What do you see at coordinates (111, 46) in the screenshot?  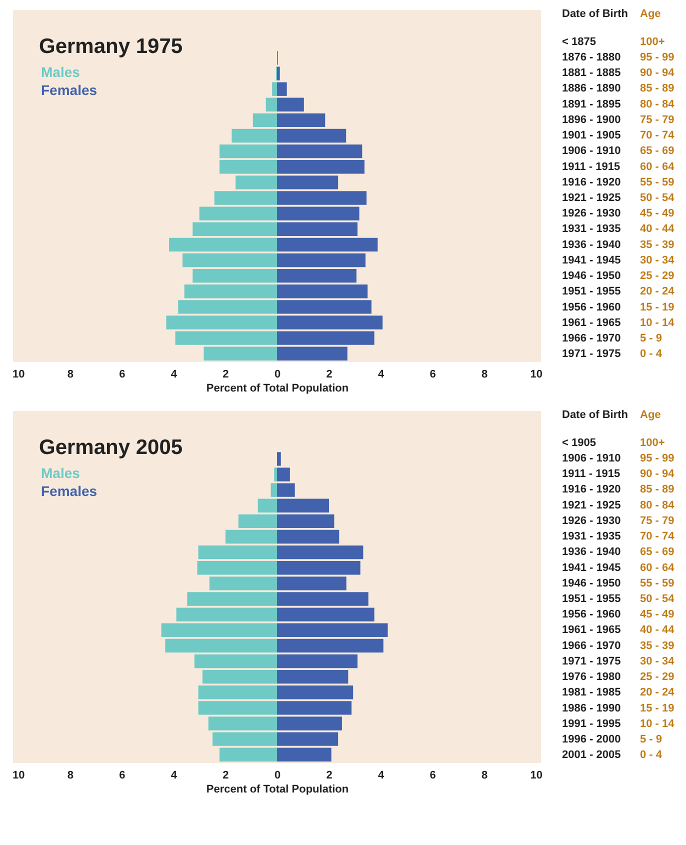 I see `chart-title: Germany 1975` at bounding box center [111, 46].